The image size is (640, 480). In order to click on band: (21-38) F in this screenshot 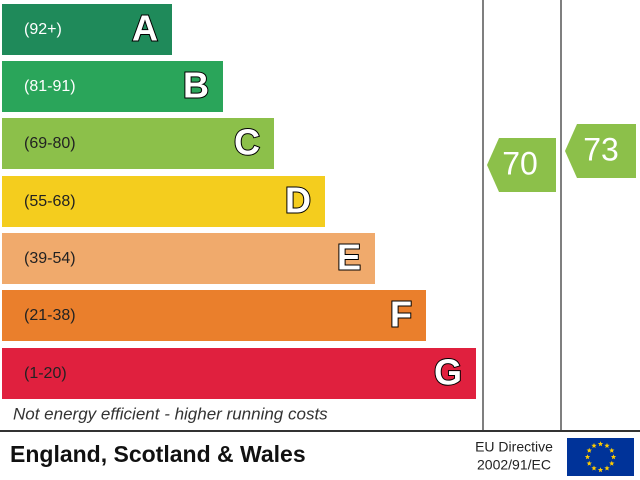, I will do `click(214, 315)`.